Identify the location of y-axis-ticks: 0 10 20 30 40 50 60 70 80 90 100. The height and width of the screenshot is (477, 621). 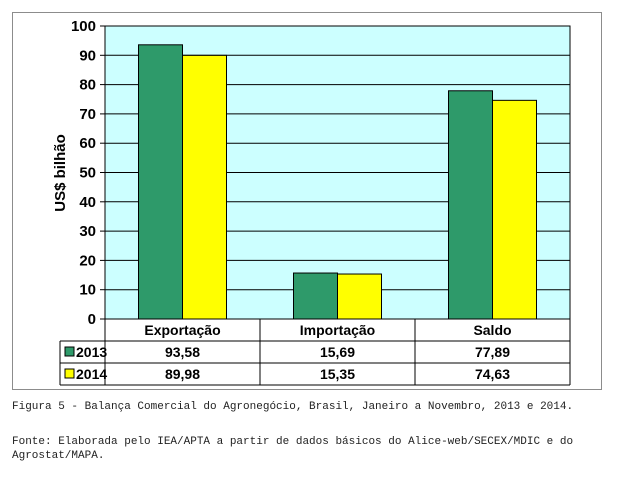
(88, 173).